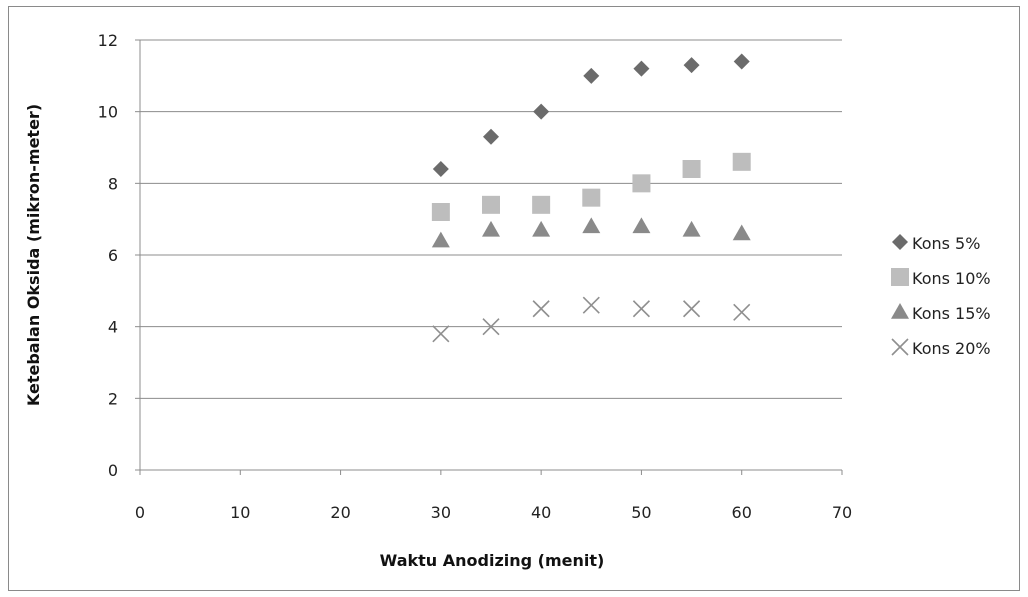 The image size is (1028, 597). I want to click on legend-item: Kons 10%, so click(941, 278).